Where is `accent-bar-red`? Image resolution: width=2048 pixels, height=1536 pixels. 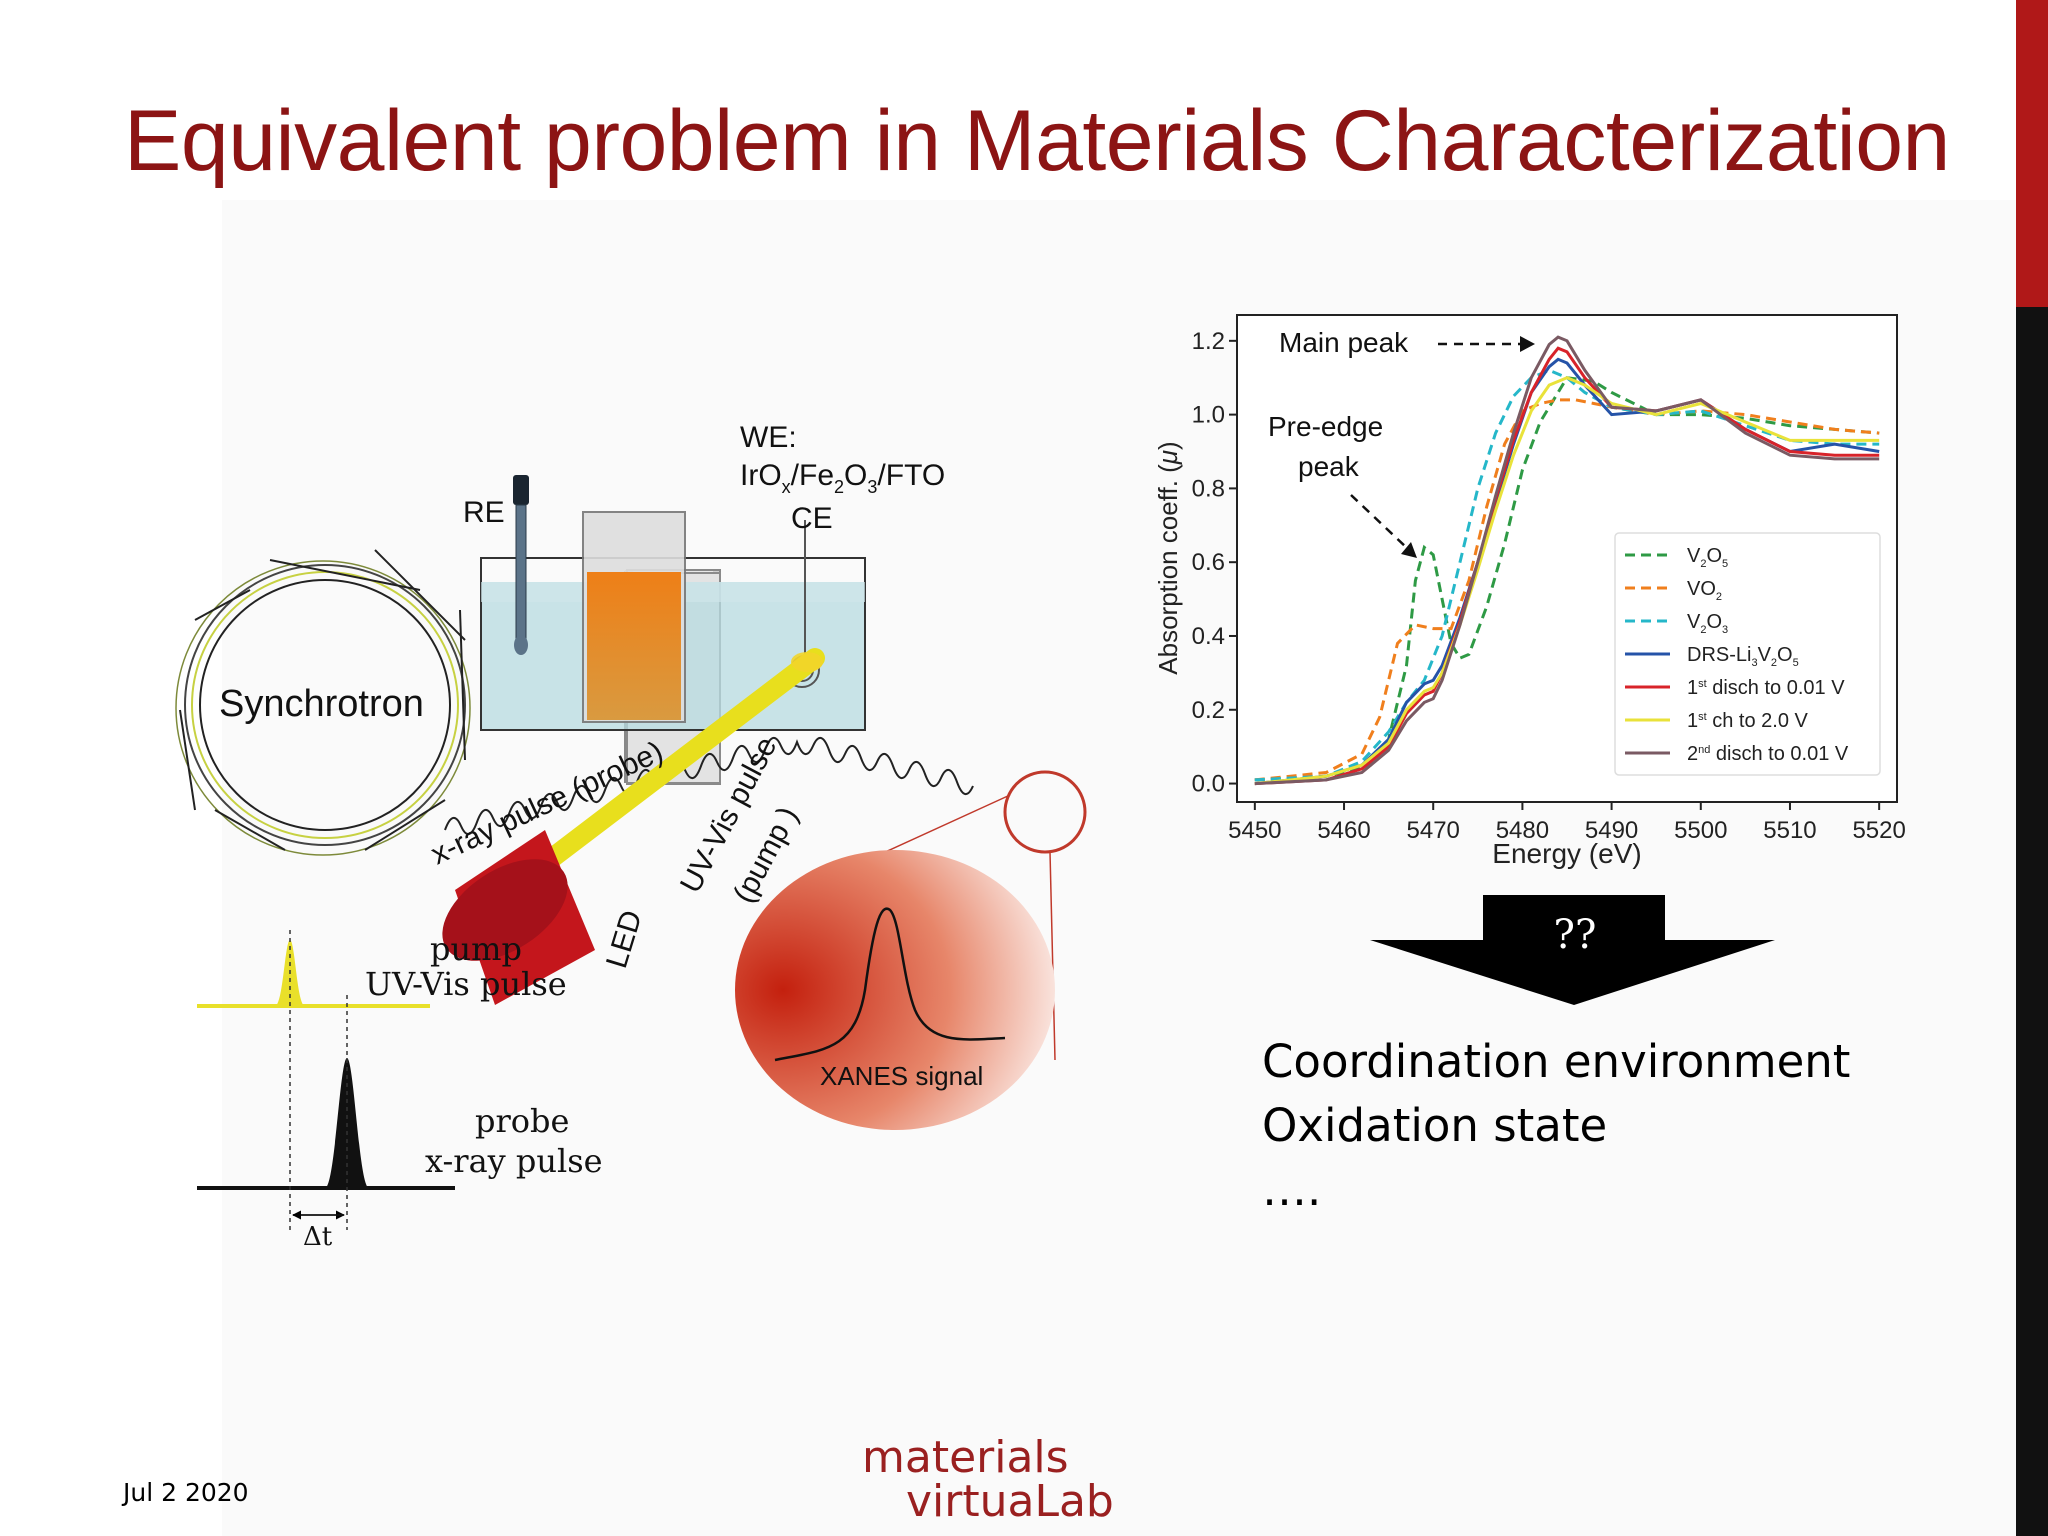
accent-bar-red is located at coordinates (2032, 153).